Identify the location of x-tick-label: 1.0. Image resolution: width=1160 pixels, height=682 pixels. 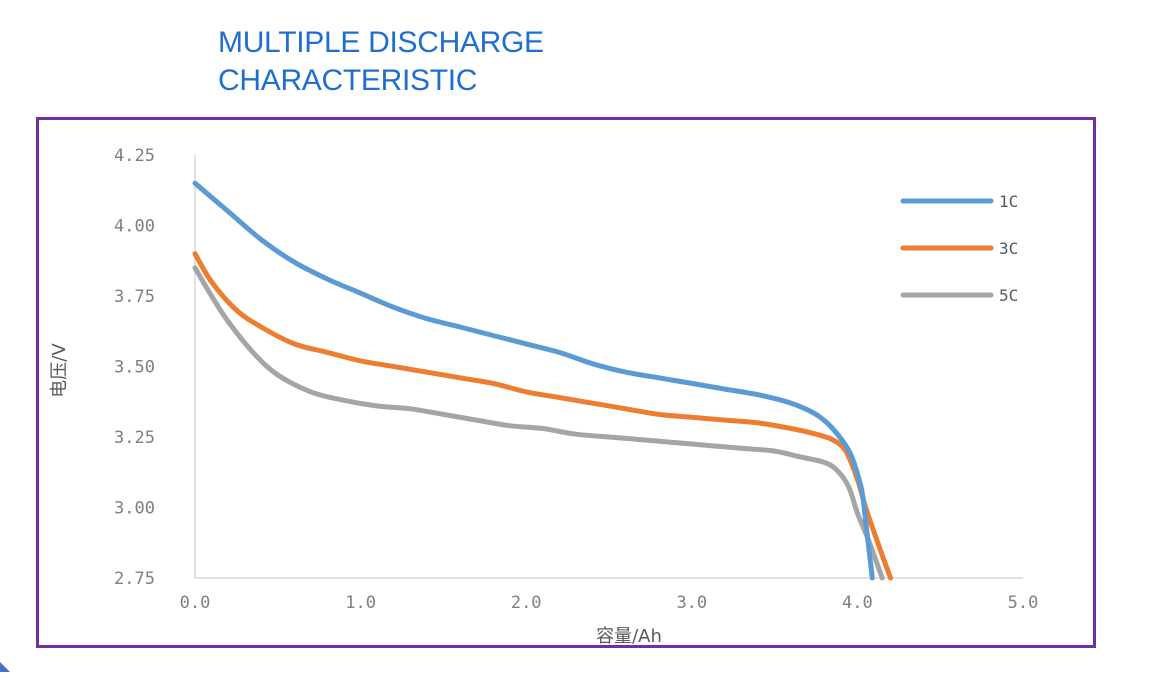
(360, 603).